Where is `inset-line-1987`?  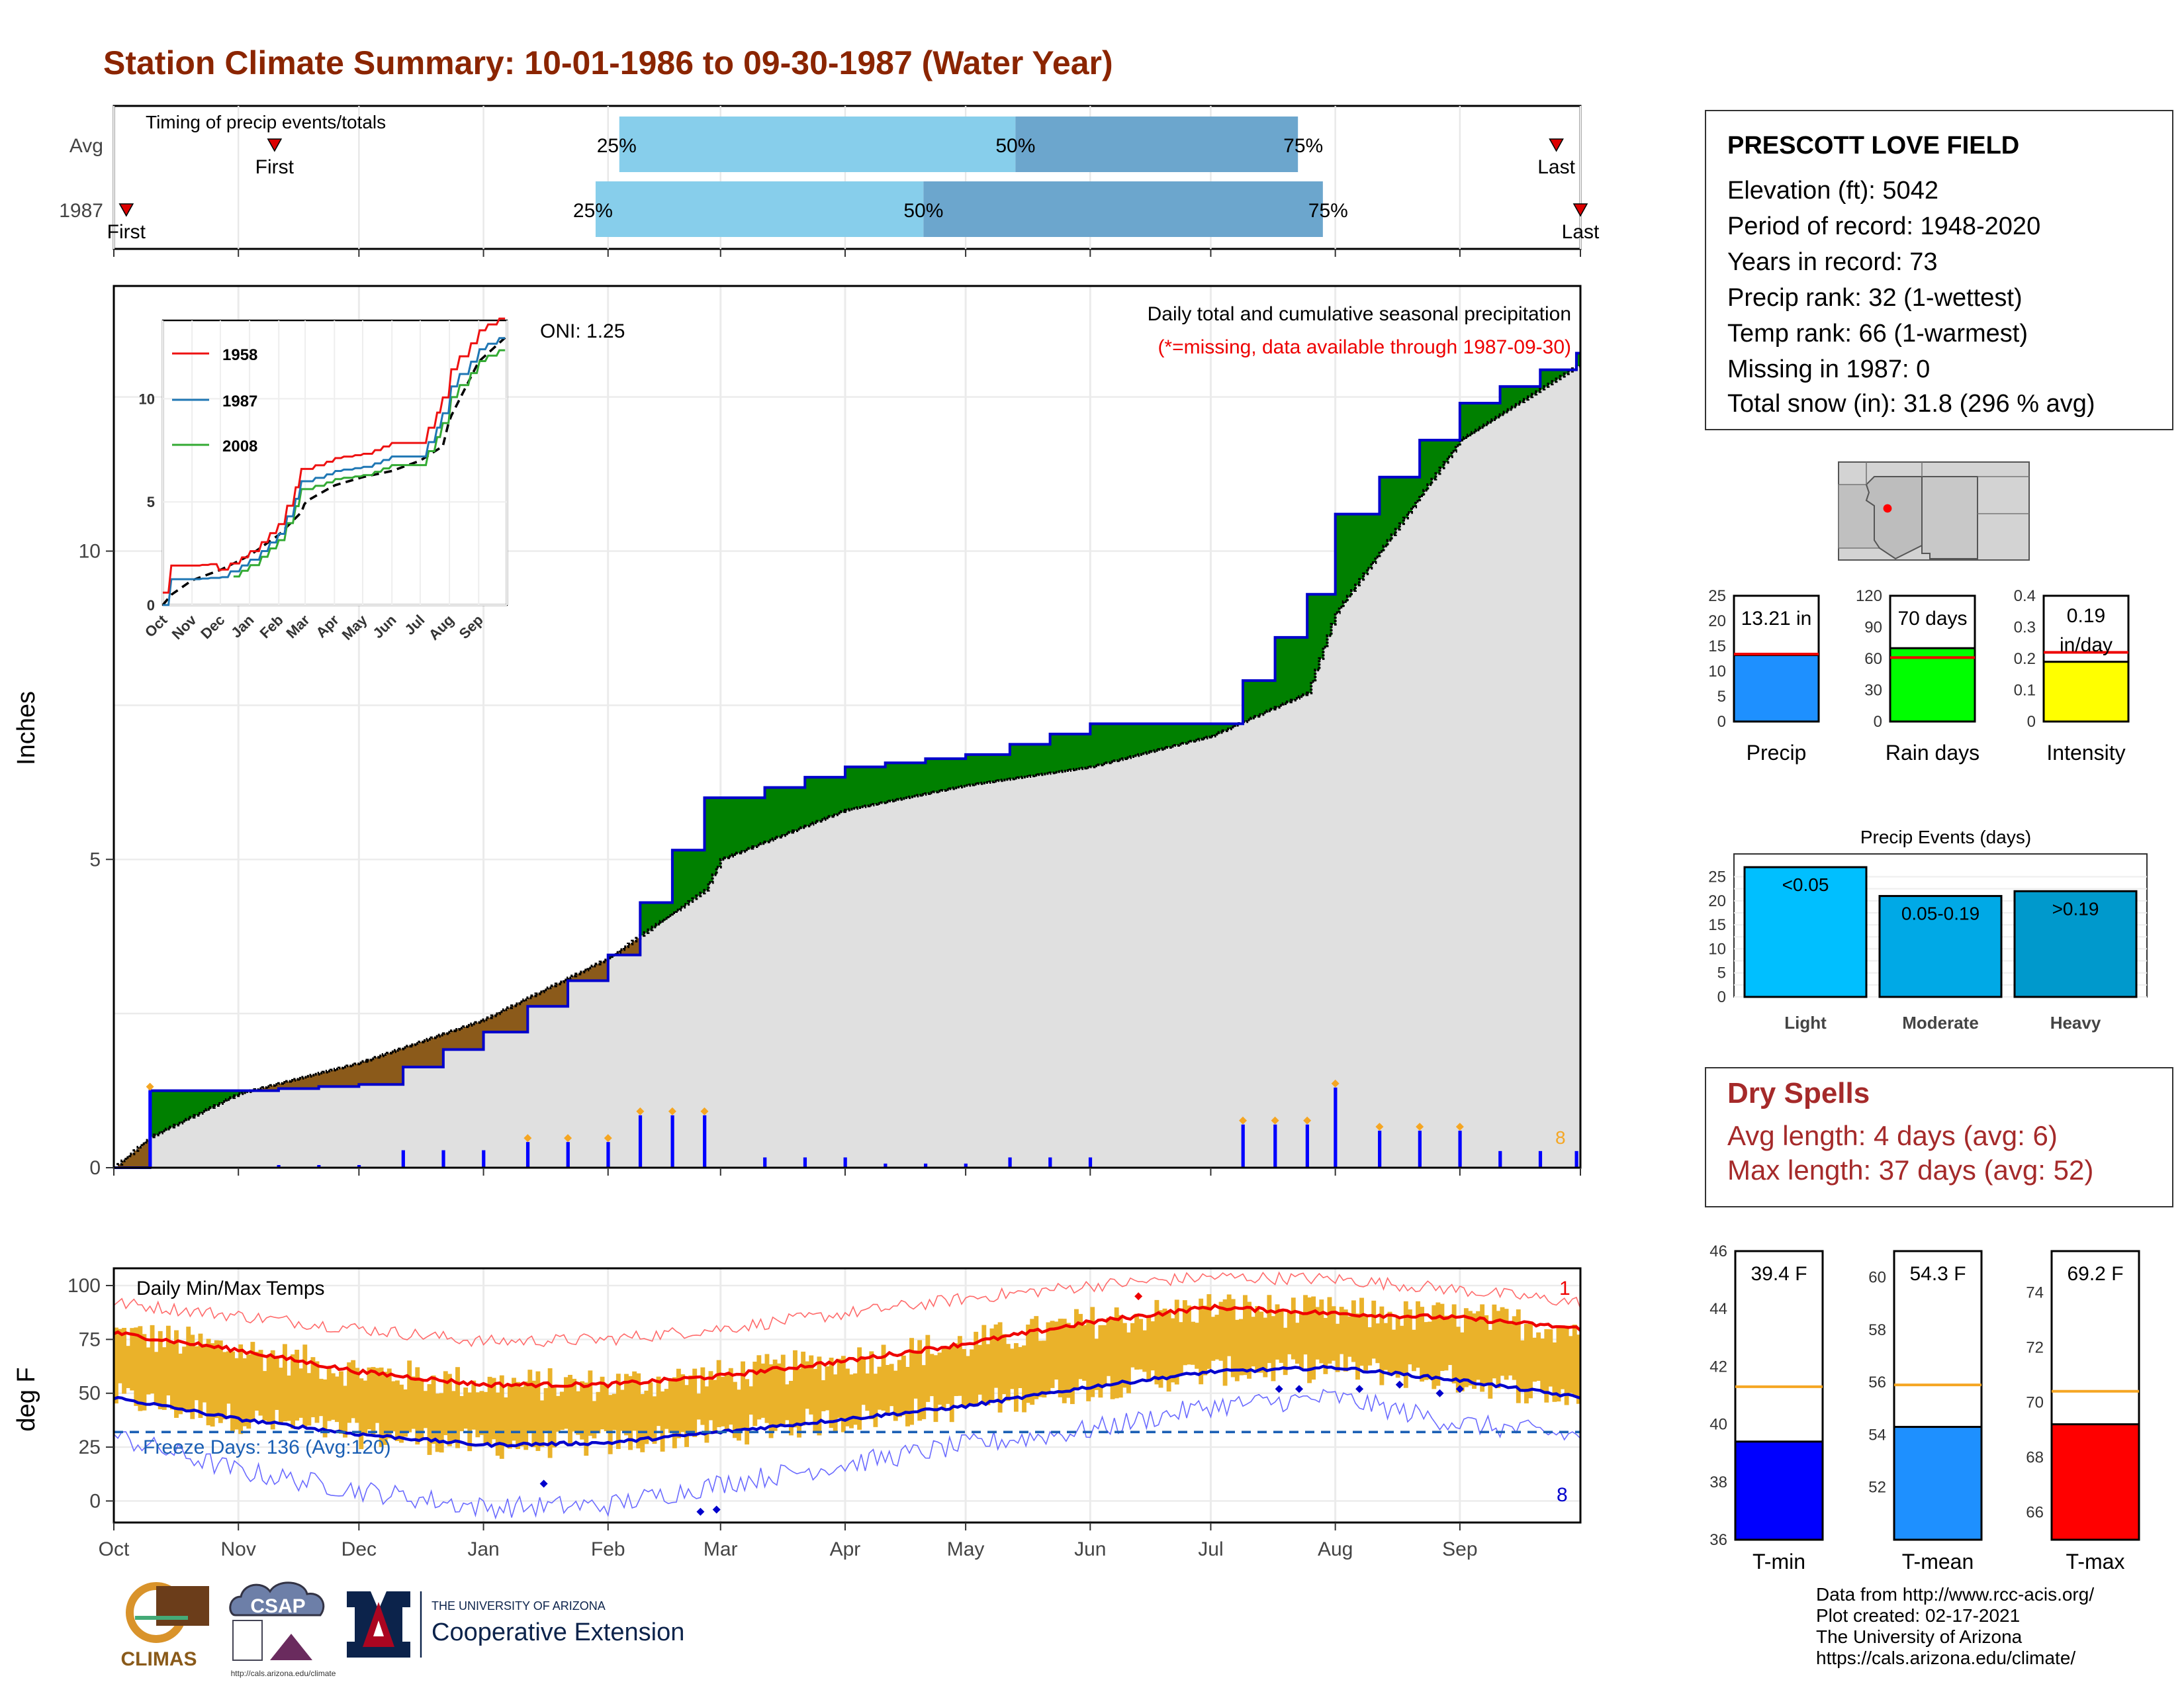
inset-line-1987 is located at coordinates (334, 471).